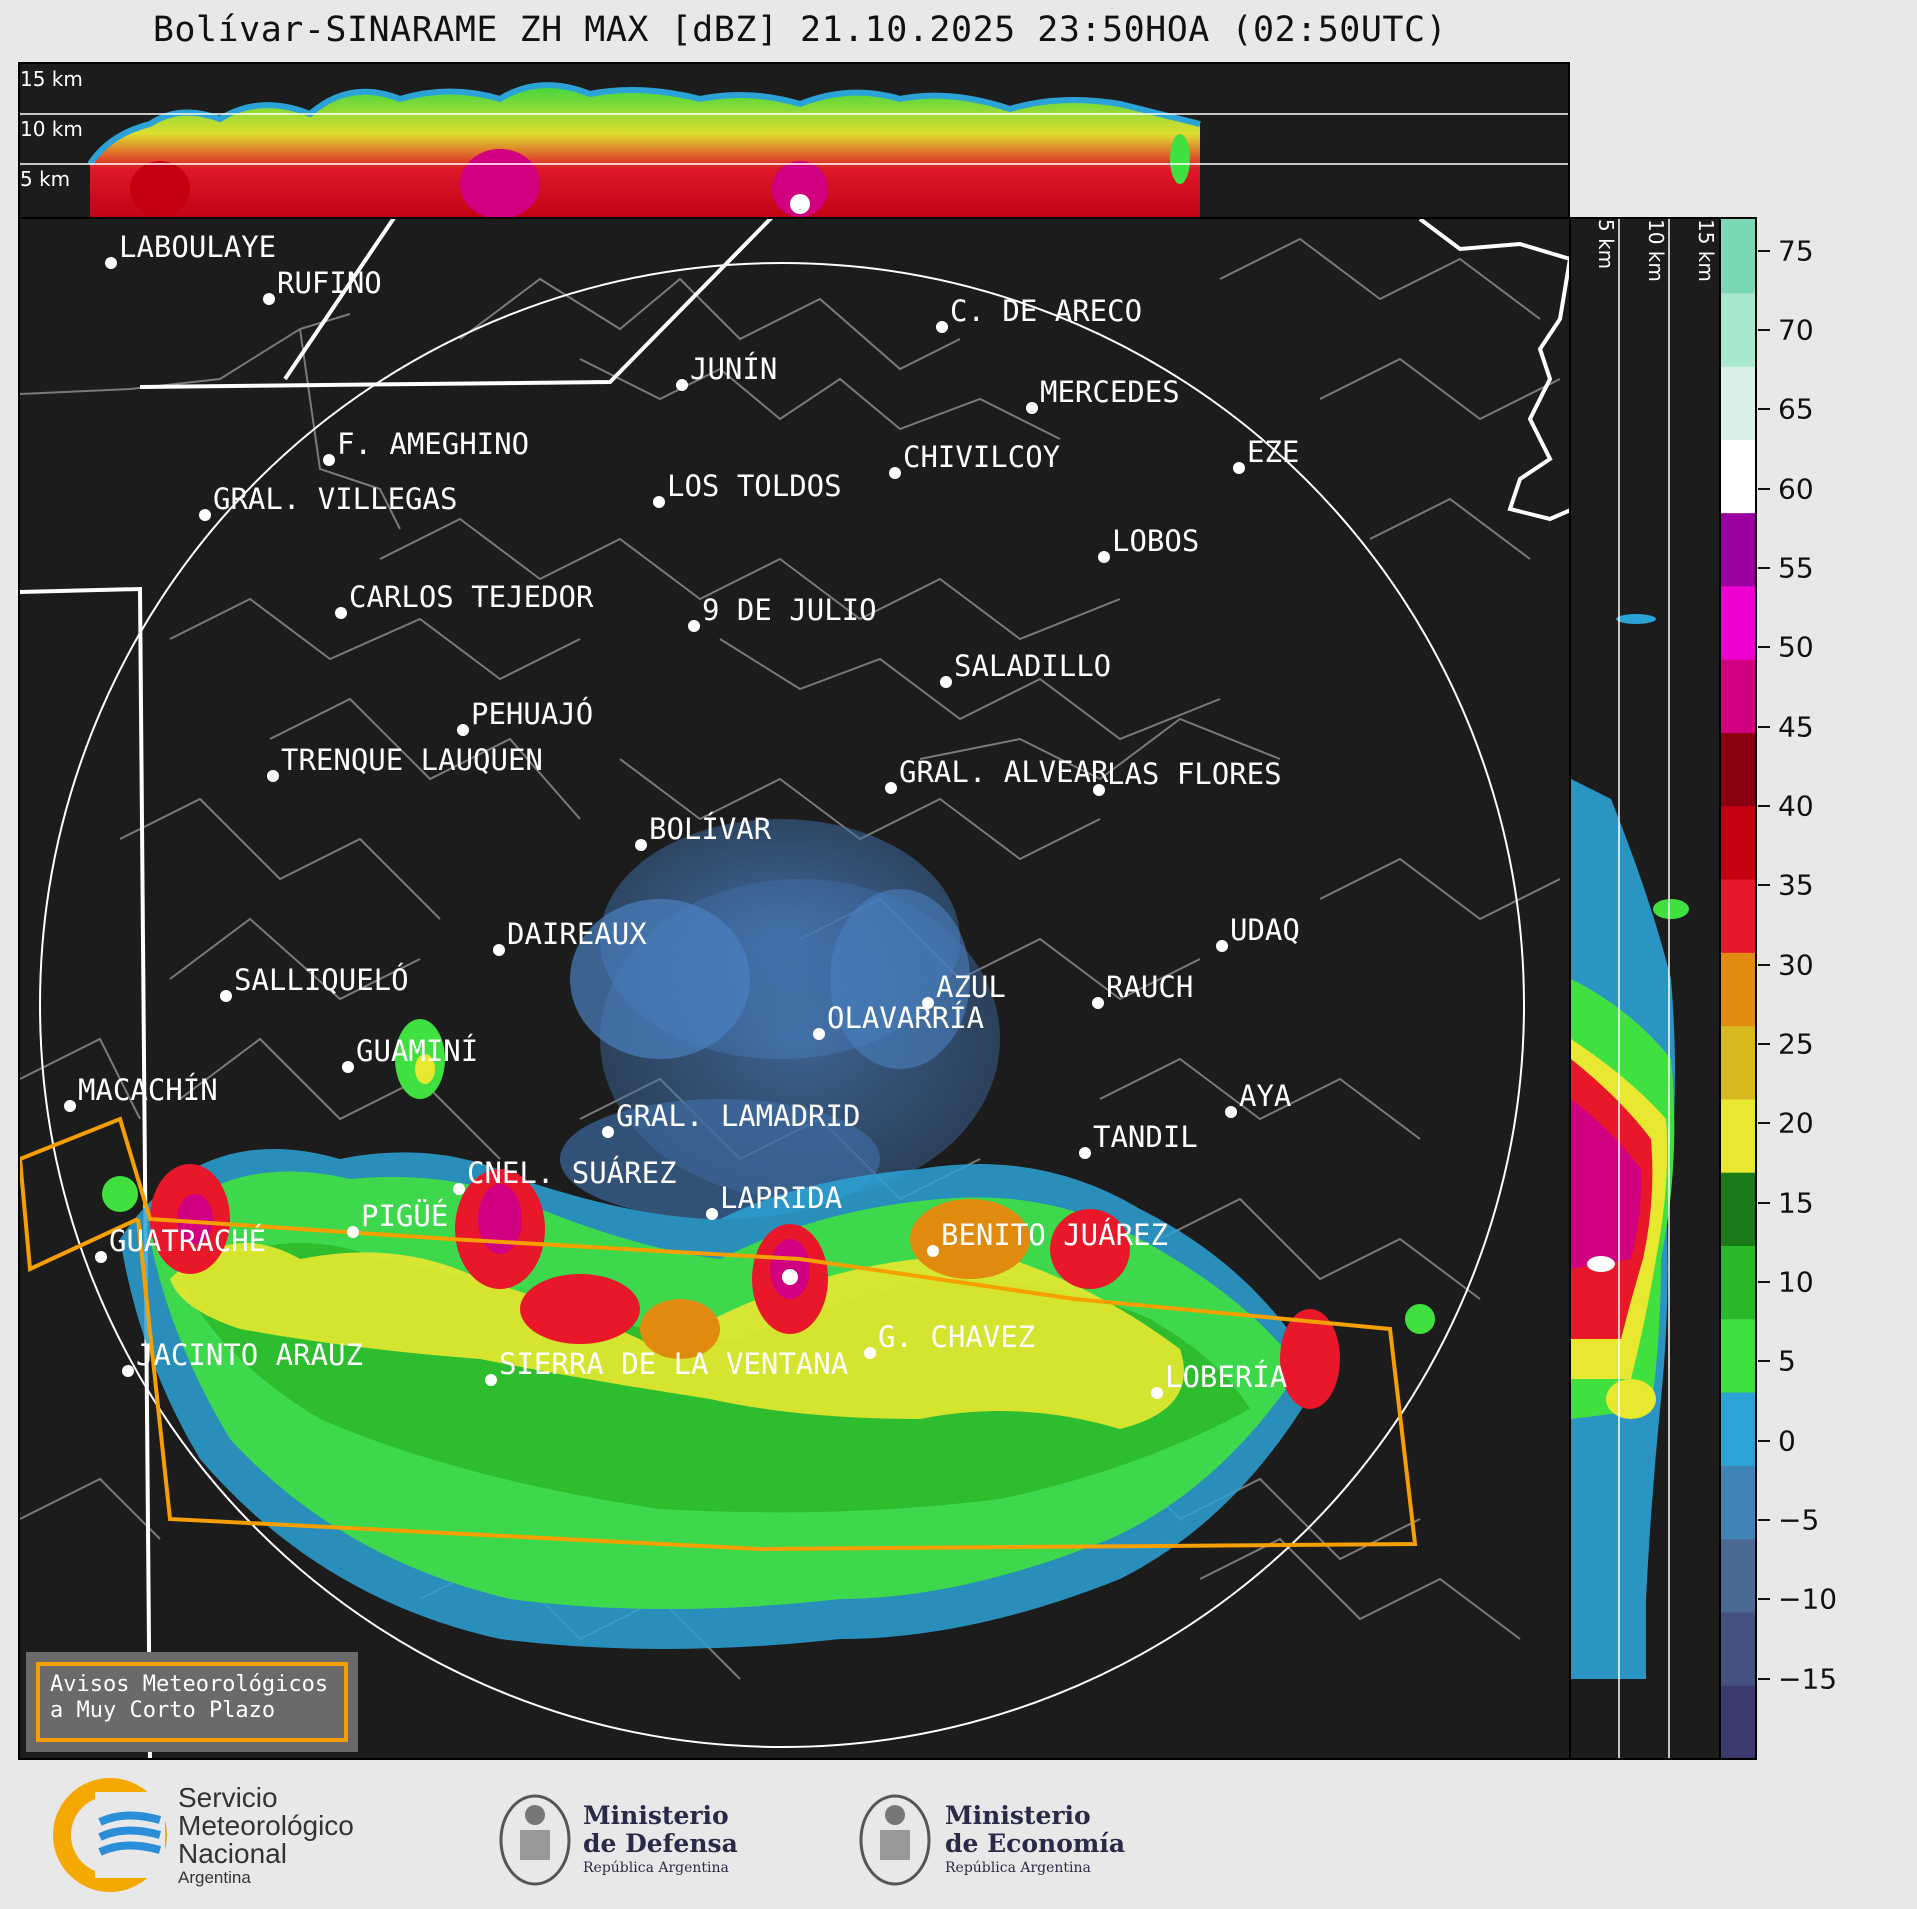 This screenshot has width=1917, height=1909. I want to click on top-label-15km: 15 km, so click(51, 79).